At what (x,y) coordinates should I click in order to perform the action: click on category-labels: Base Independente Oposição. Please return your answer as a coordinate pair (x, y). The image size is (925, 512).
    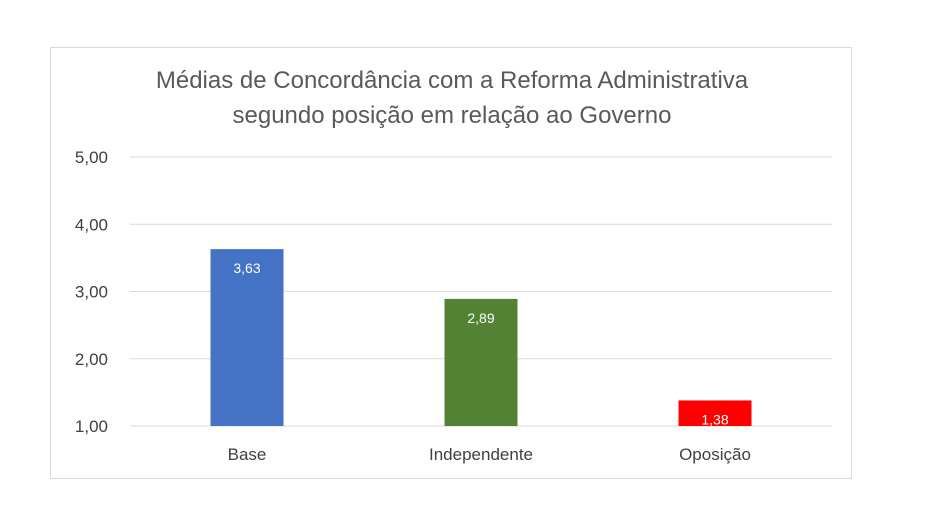
    Looking at the image, I should click on (489, 454).